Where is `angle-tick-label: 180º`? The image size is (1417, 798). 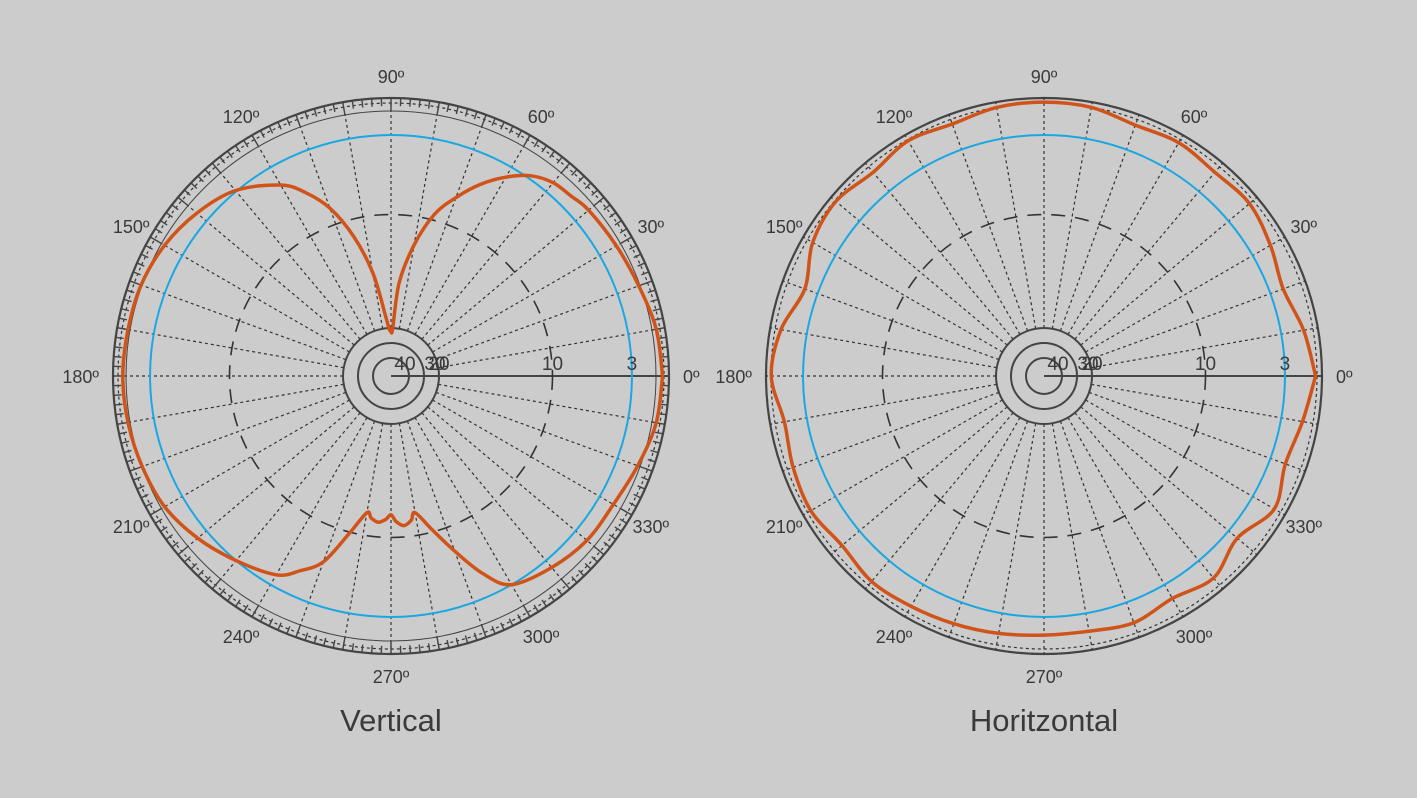 angle-tick-label: 180º is located at coordinates (80, 377).